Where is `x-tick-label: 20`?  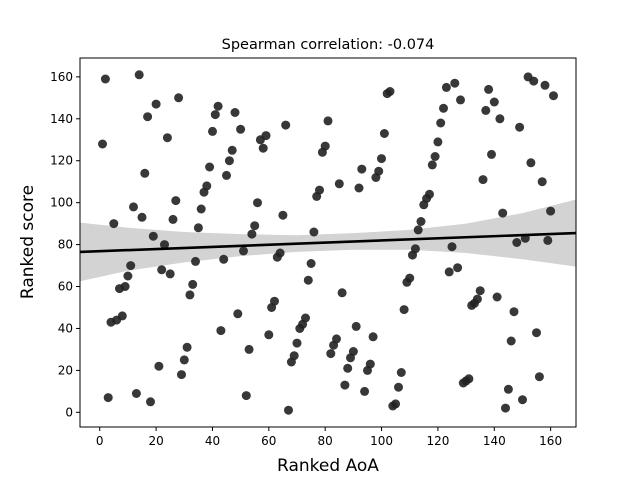
x-tick-label: 20 is located at coordinates (155, 441).